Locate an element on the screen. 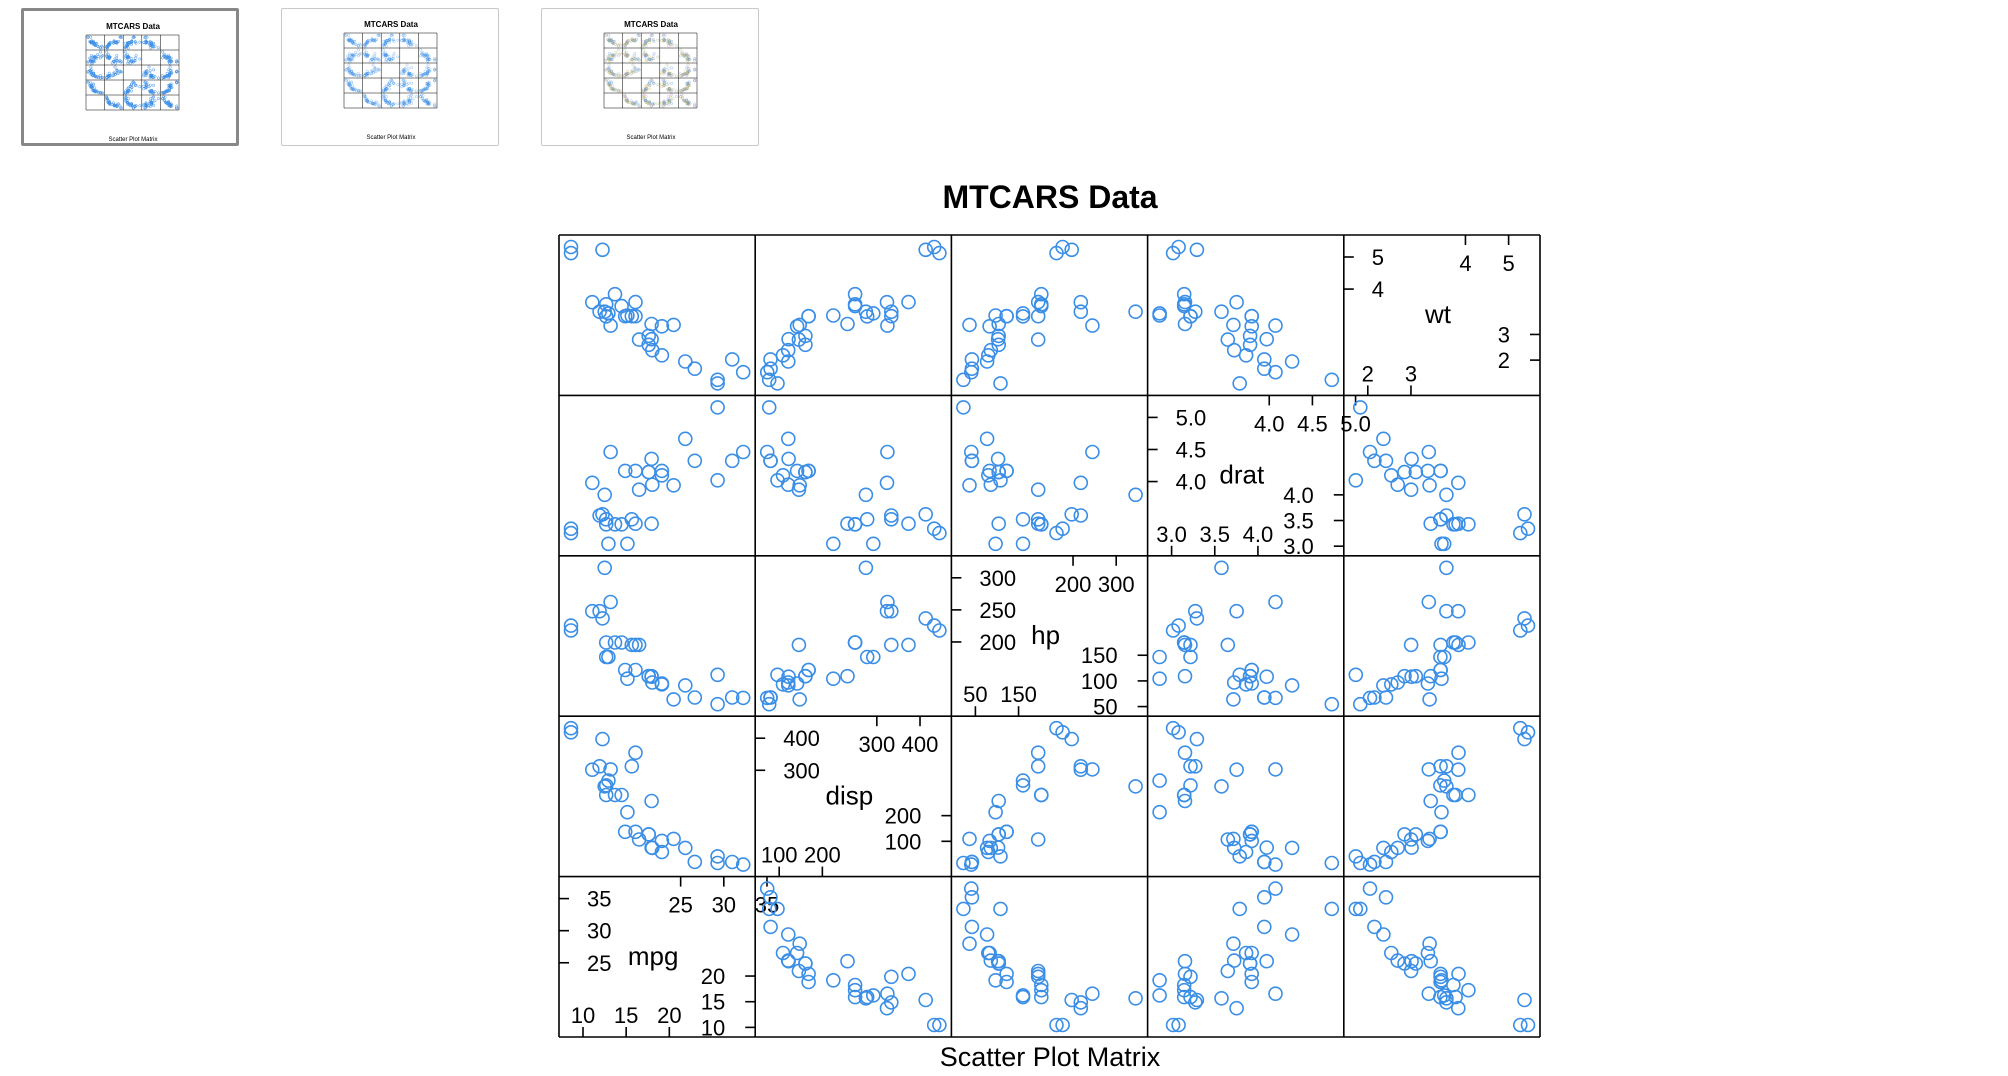 The width and height of the screenshot is (2008, 1076). plot-thumbnail-1: MTCARS Data Scatter Plot Matrix is located at coordinates (130, 77).